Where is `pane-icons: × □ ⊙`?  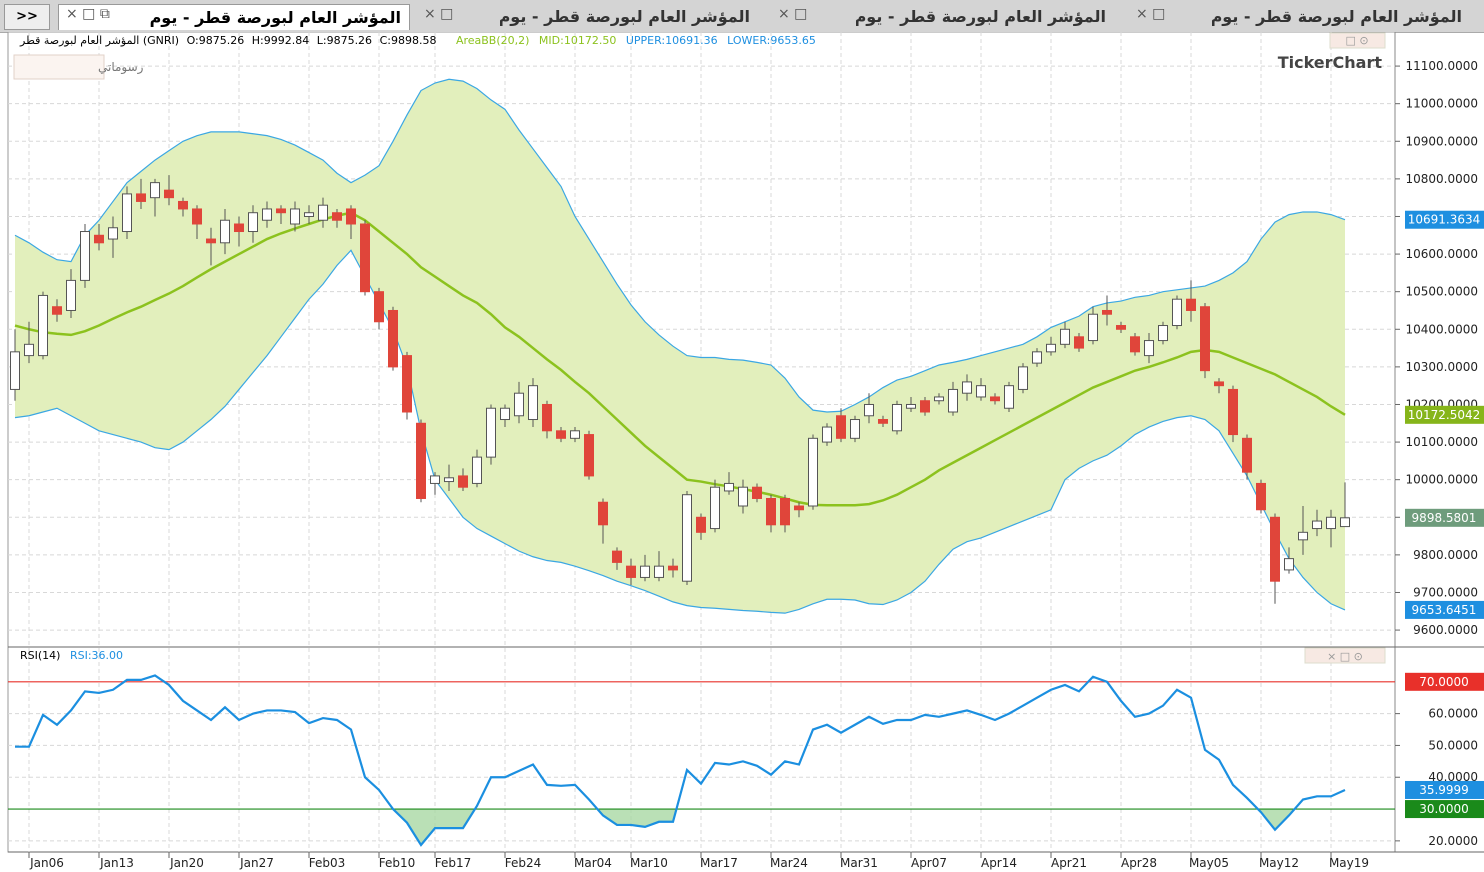
pane-icons: × □ ⊙ is located at coordinates (1345, 656).